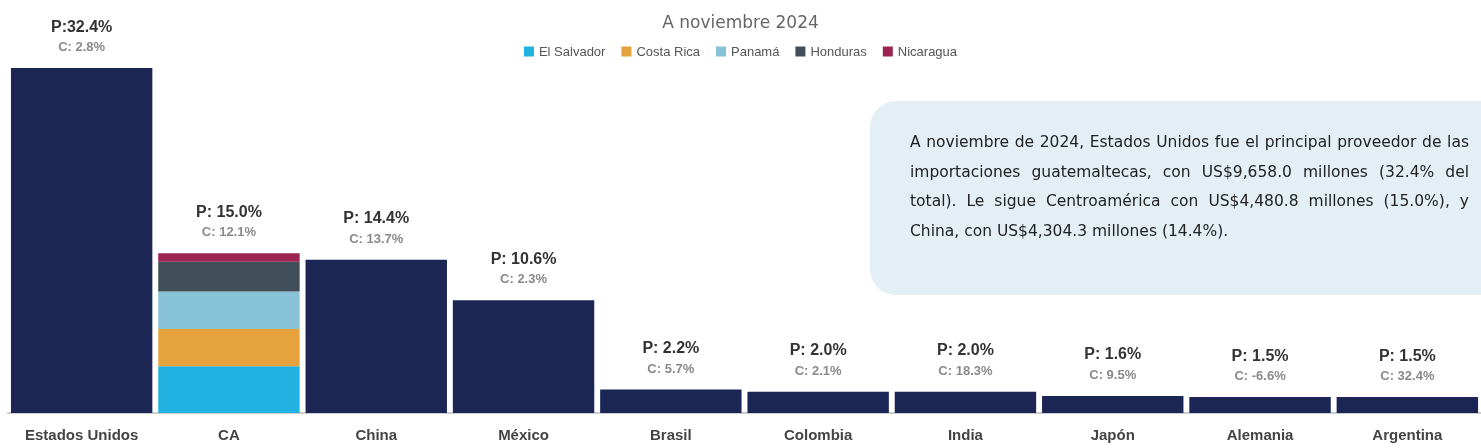 The height and width of the screenshot is (448, 1481). What do you see at coordinates (927, 51) in the screenshot?
I see `legend-label: Nicaragua` at bounding box center [927, 51].